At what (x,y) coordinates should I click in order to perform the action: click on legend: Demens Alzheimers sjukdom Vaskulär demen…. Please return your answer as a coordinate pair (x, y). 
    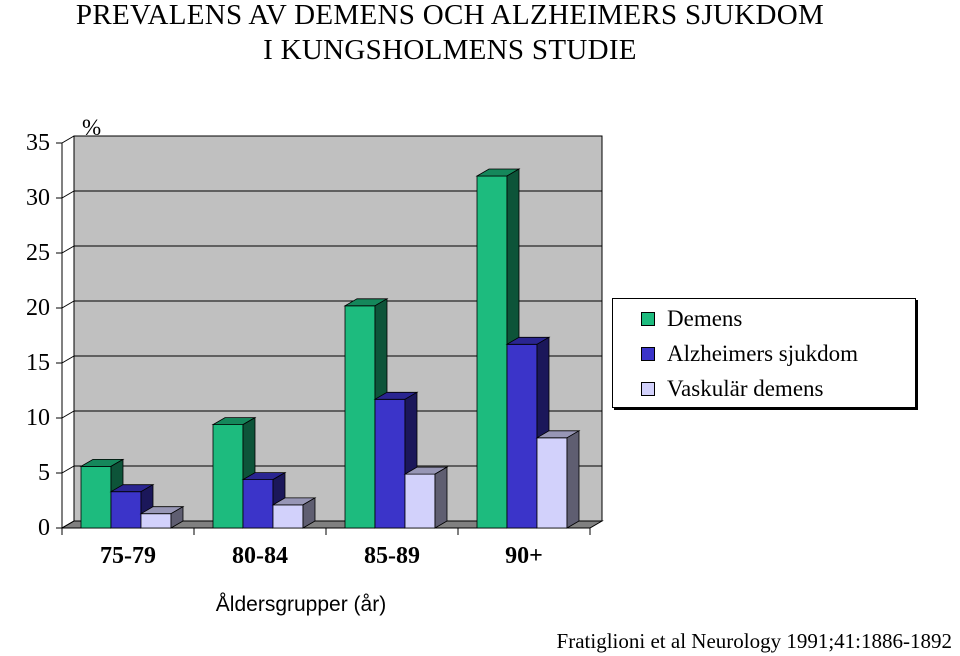
    Looking at the image, I should click on (764, 353).